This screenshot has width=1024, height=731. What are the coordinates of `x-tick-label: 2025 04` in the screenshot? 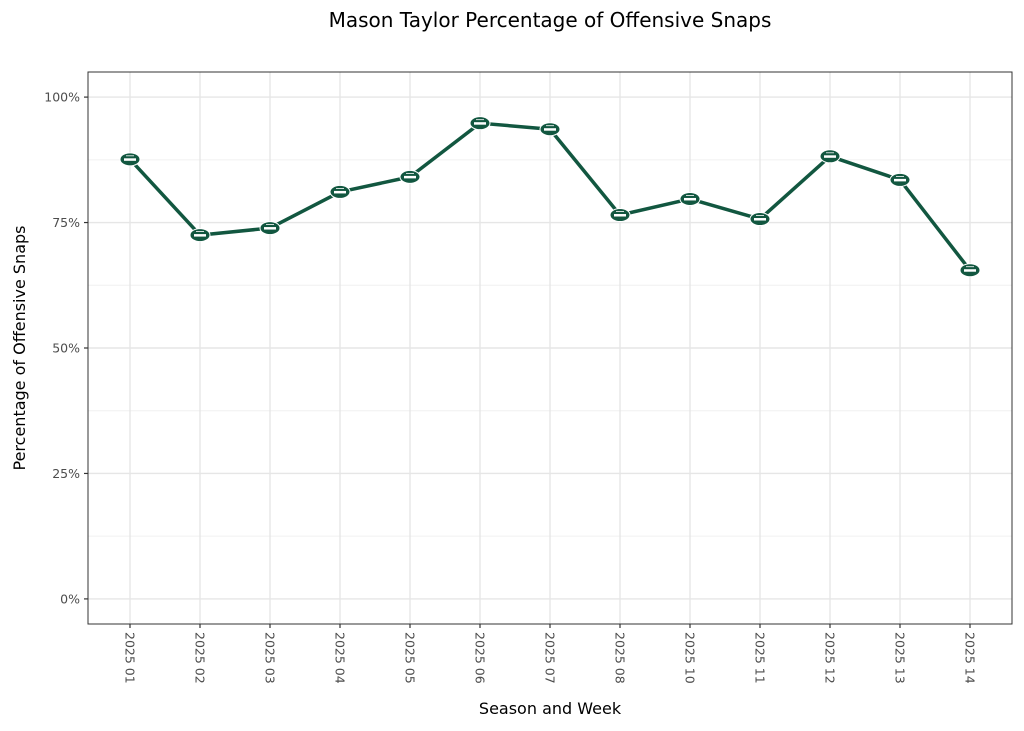 It's located at (340, 658).